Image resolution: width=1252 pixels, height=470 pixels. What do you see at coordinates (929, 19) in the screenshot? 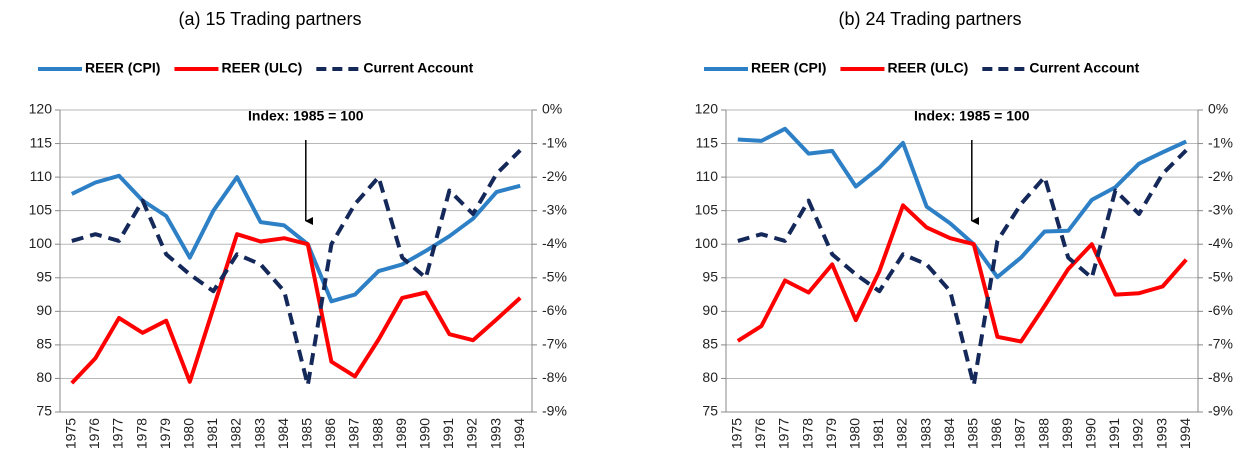
I see `chart-title: (b) 24 Trading partners` at bounding box center [929, 19].